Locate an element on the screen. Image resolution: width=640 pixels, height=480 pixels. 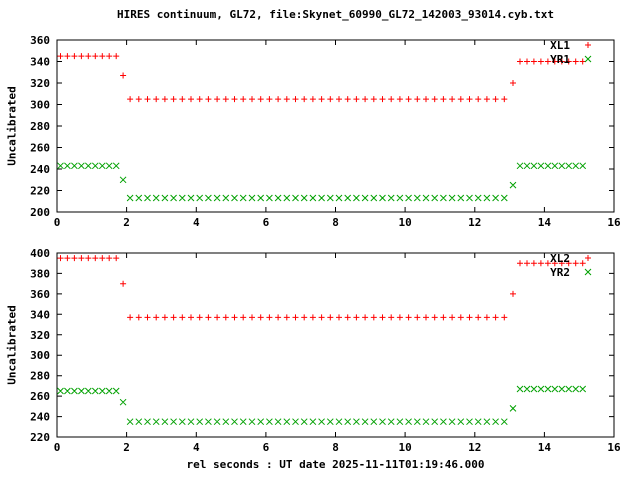
y-tick-label: 380 is located at coordinates (40, 273).